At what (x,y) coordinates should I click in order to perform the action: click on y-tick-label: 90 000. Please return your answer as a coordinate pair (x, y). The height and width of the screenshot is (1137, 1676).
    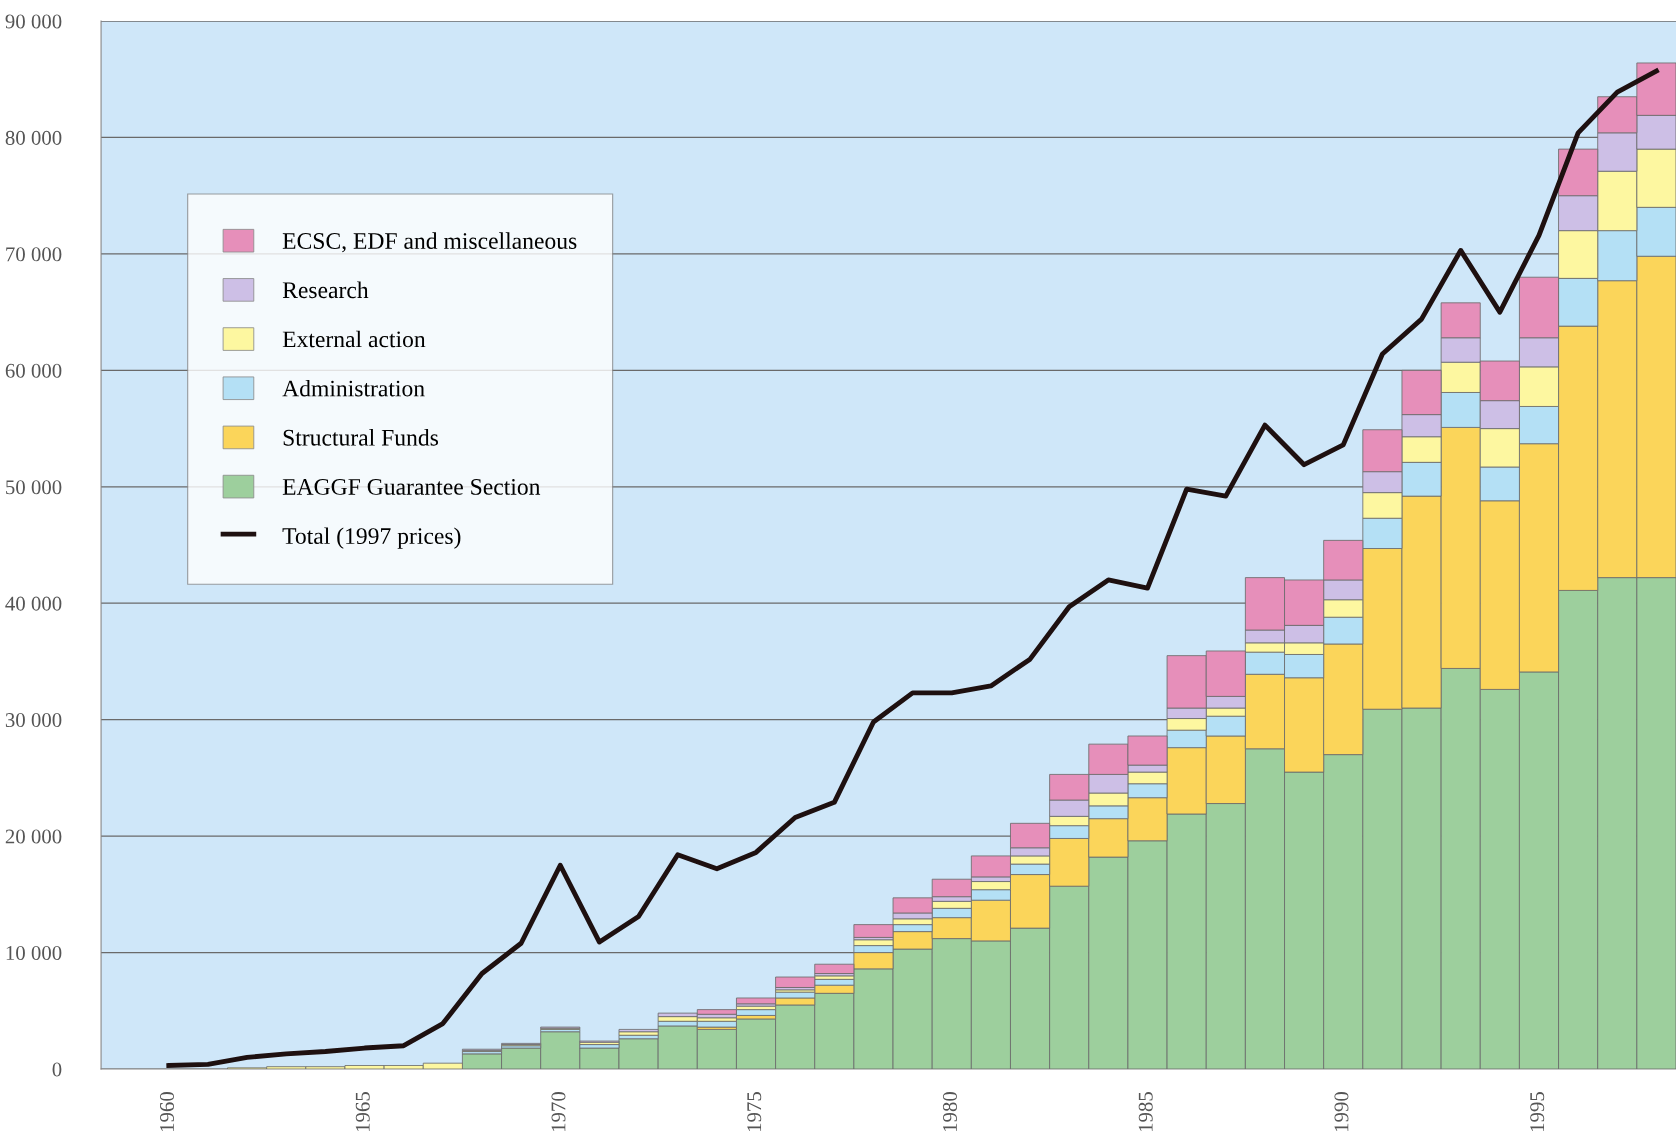
    Looking at the image, I should click on (33, 21).